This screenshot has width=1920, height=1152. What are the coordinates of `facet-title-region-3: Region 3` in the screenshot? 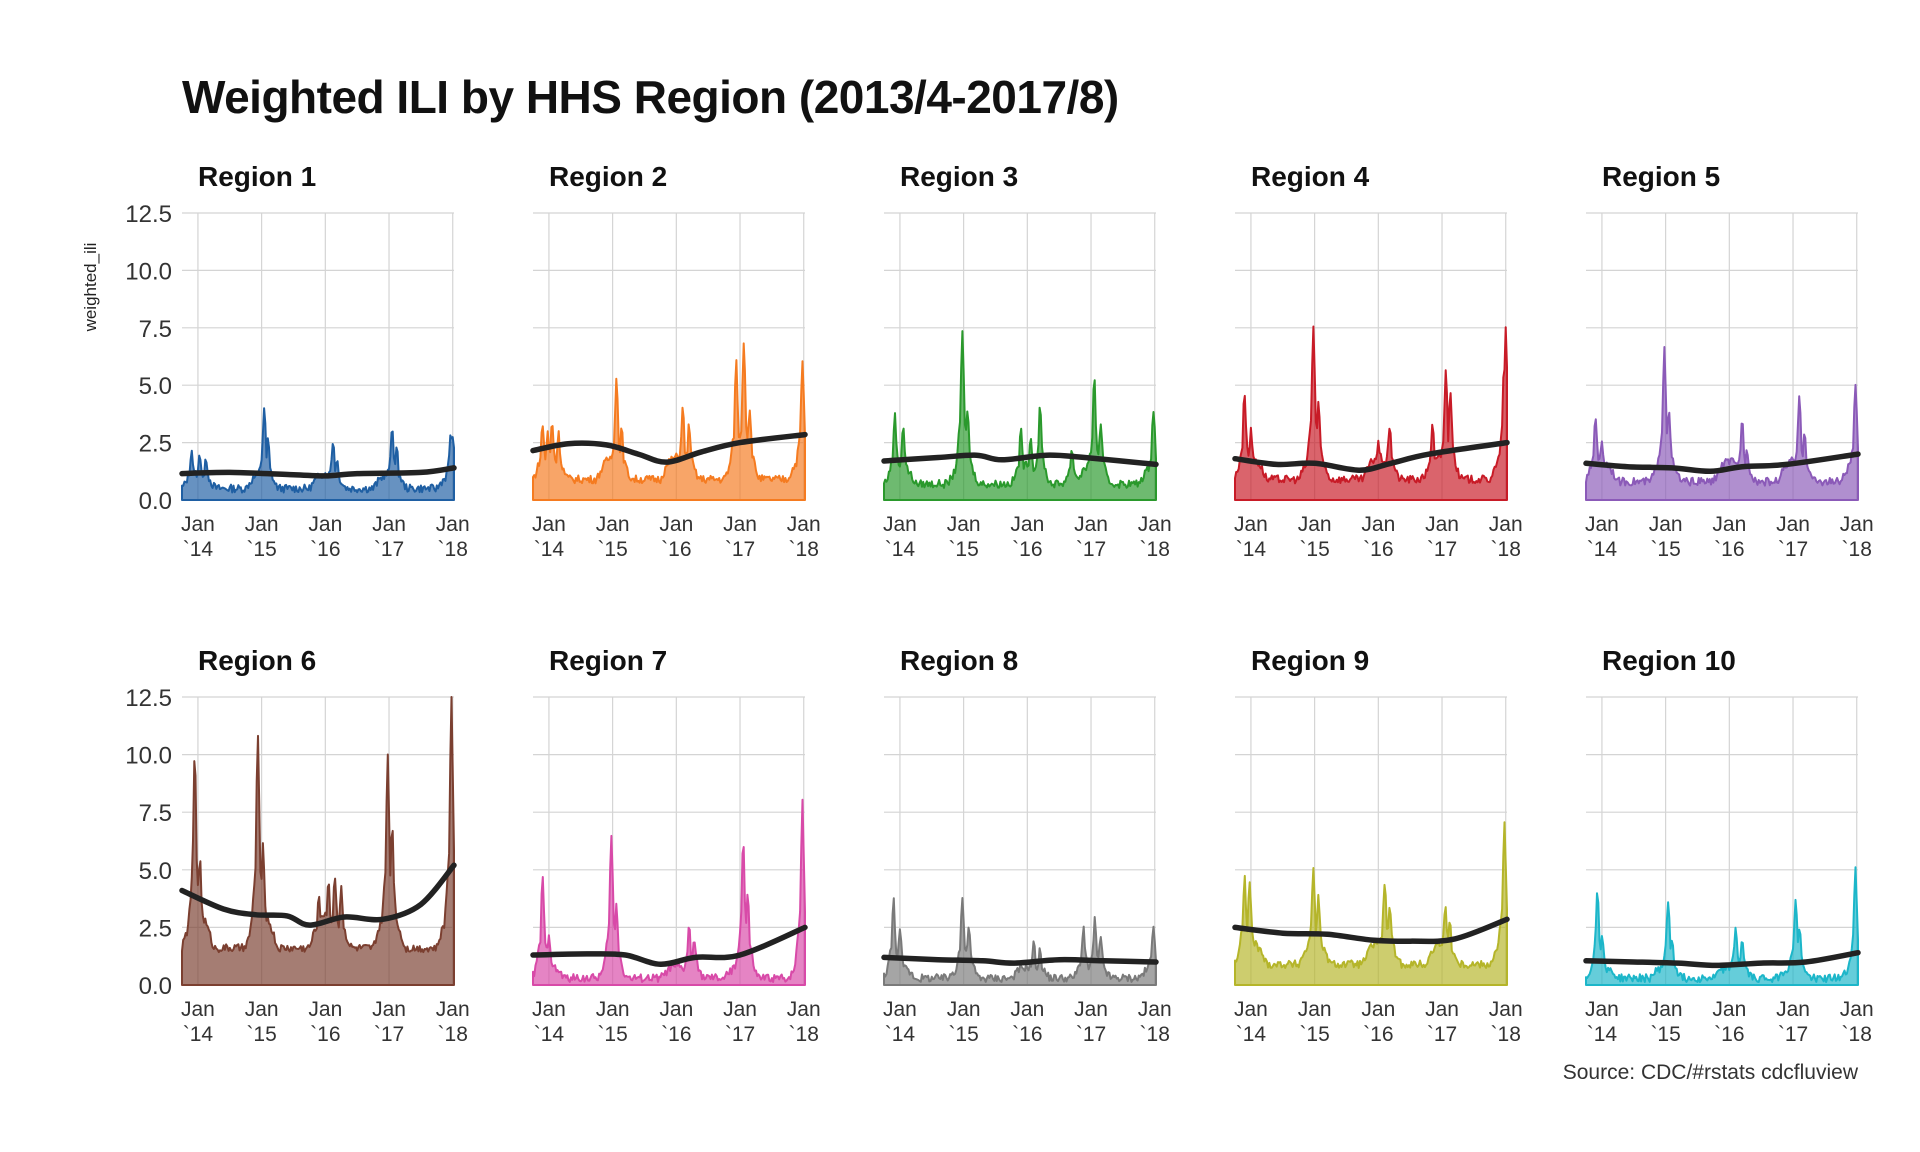 It's located at (959, 176).